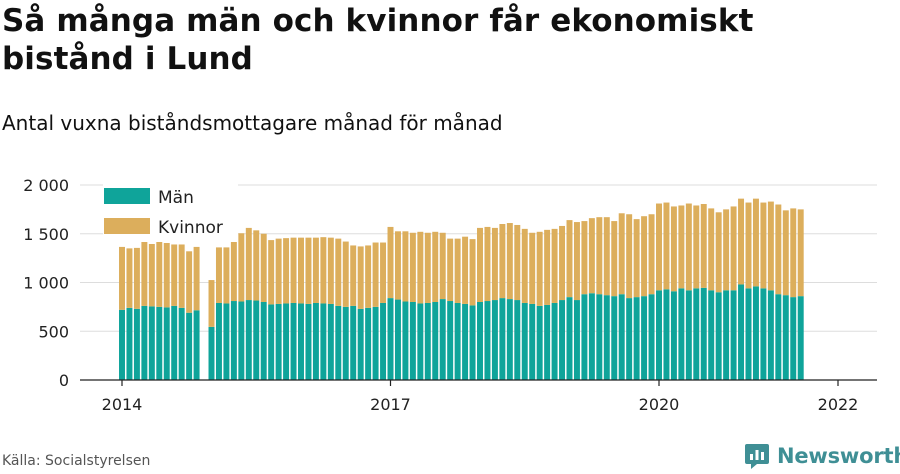 This screenshot has width=900, height=474. What do you see at coordinates (390, 404) in the screenshot?
I see `x-tick-label: 2017` at bounding box center [390, 404].